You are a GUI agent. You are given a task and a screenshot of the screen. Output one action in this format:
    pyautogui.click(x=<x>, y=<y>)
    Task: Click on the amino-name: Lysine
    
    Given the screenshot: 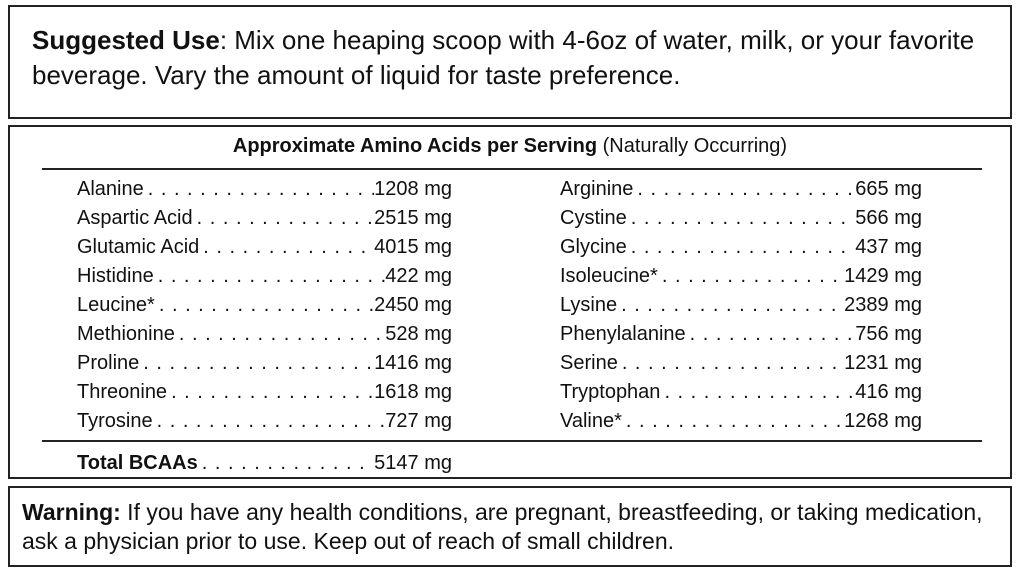 What is the action you would take?
    pyautogui.click(x=589, y=305)
    